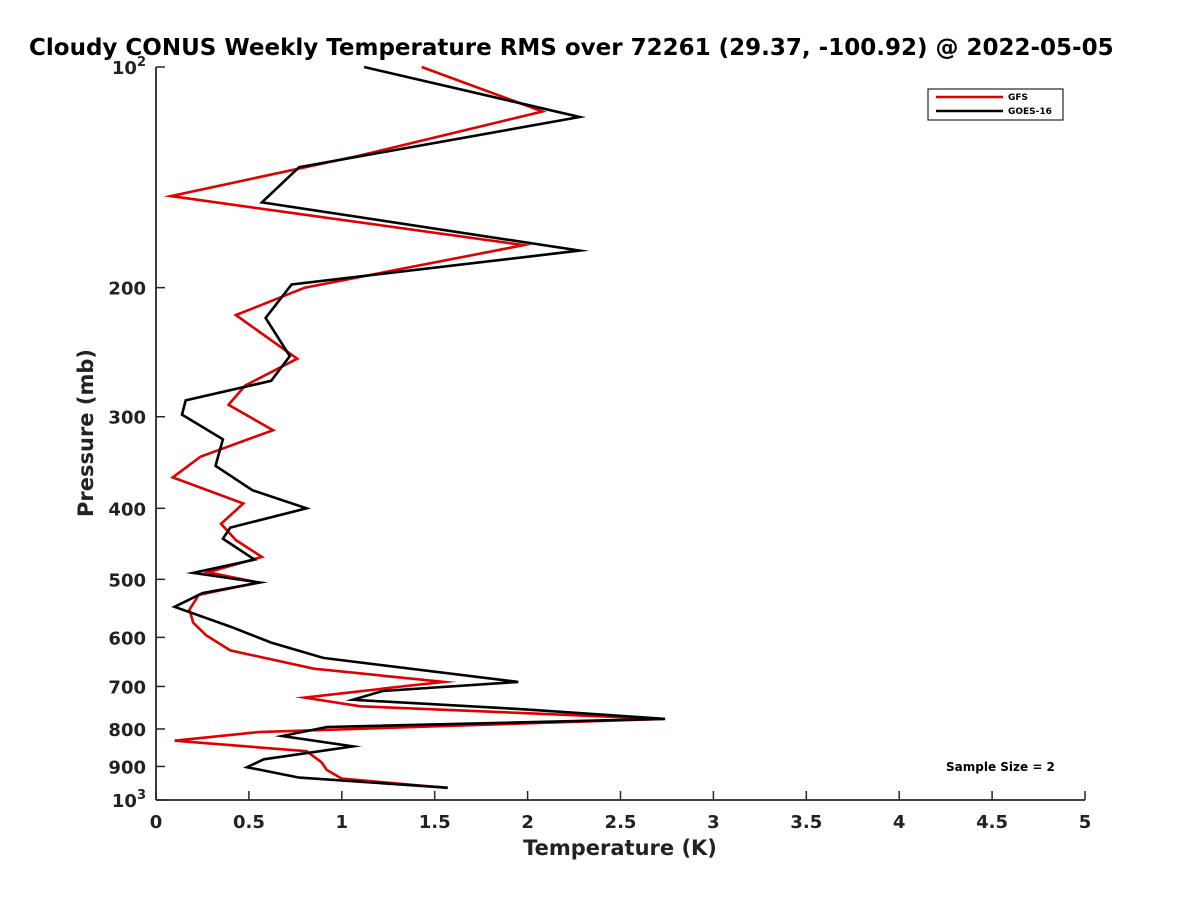 The width and height of the screenshot is (1200, 900). Describe the element at coordinates (1018, 98) in the screenshot. I see `legend-label-gfs: GFS` at that location.